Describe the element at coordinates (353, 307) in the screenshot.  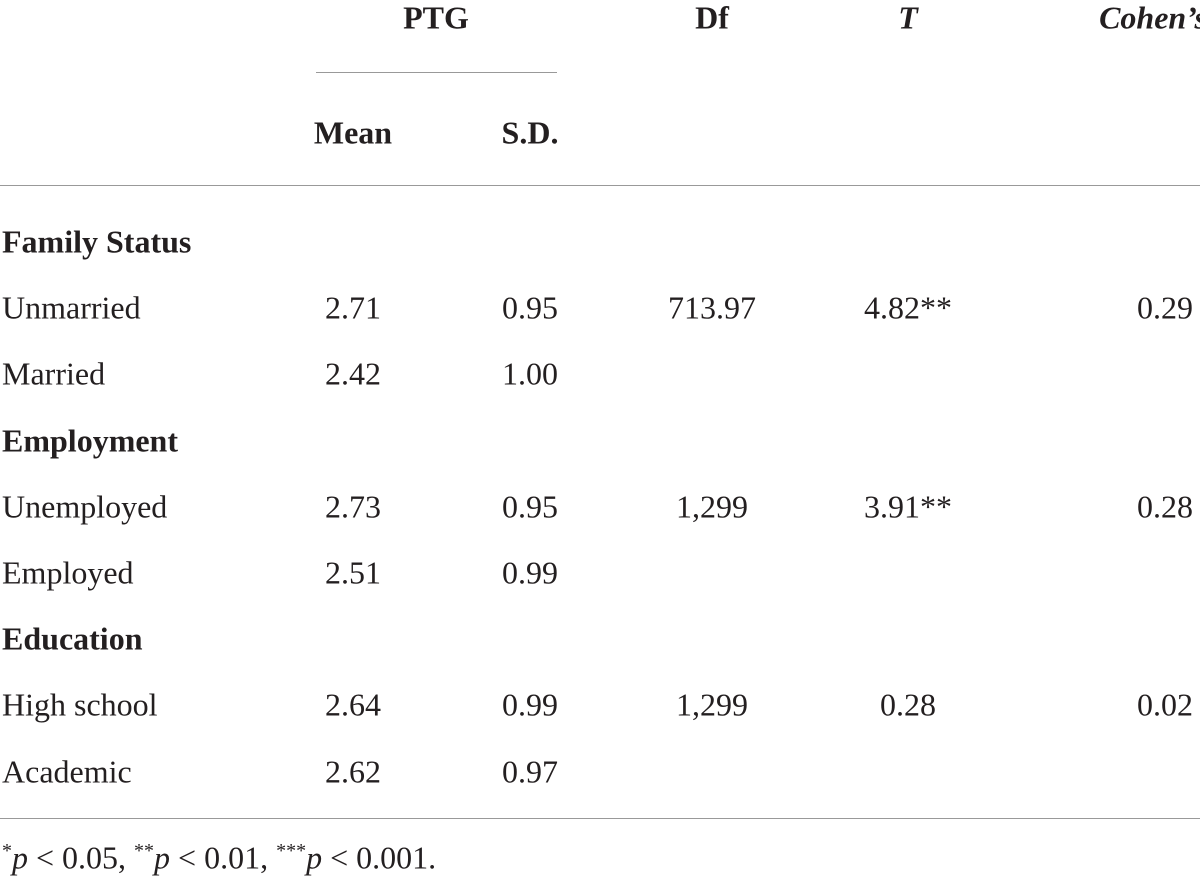
I see `cell: 2.71` at that location.